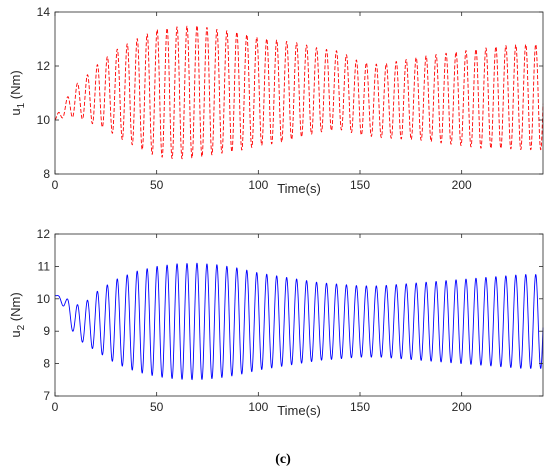  I want to click on y-tick-label-u1-10: 10, so click(44, 120).